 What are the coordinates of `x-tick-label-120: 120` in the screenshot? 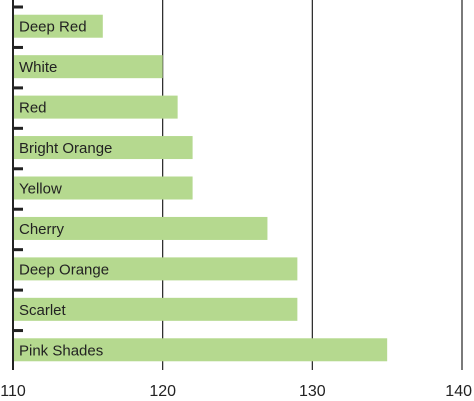 It's located at (162, 391).